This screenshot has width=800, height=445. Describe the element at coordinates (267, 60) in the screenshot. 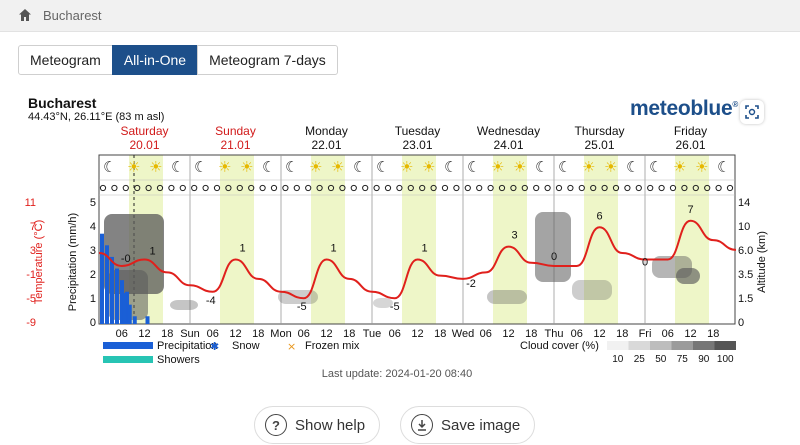

I see `tab-meteogram-7-days: Meteogram 7-days` at that location.